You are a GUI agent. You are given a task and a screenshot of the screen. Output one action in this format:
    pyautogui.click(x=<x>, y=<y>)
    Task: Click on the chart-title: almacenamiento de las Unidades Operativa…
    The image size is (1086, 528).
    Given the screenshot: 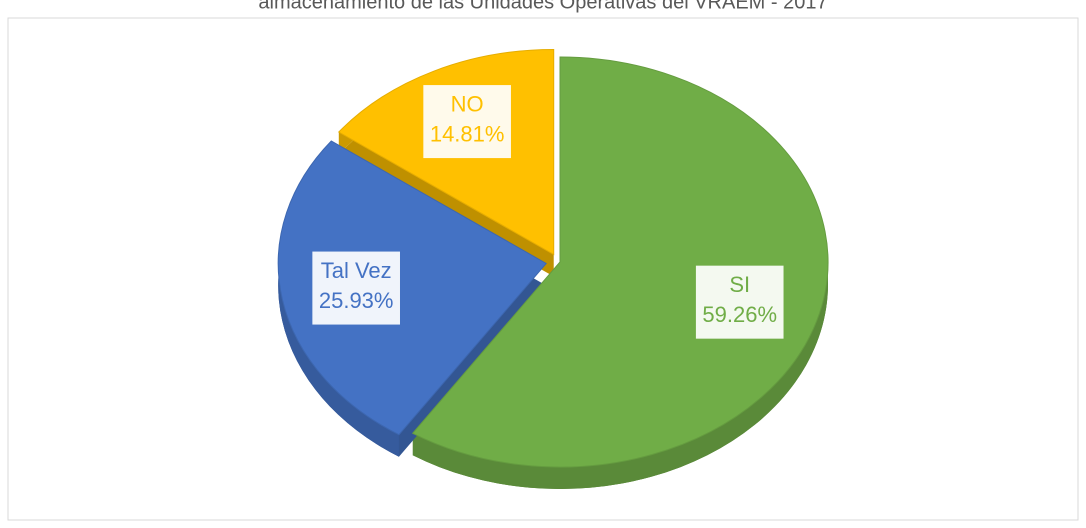 What is the action you would take?
    pyautogui.click(x=542, y=6)
    